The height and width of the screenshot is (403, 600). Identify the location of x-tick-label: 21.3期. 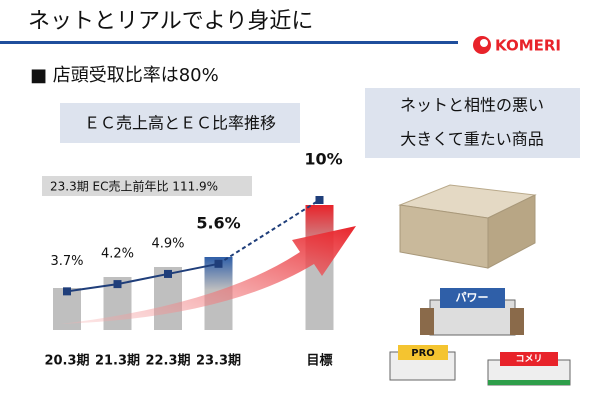
(117, 361).